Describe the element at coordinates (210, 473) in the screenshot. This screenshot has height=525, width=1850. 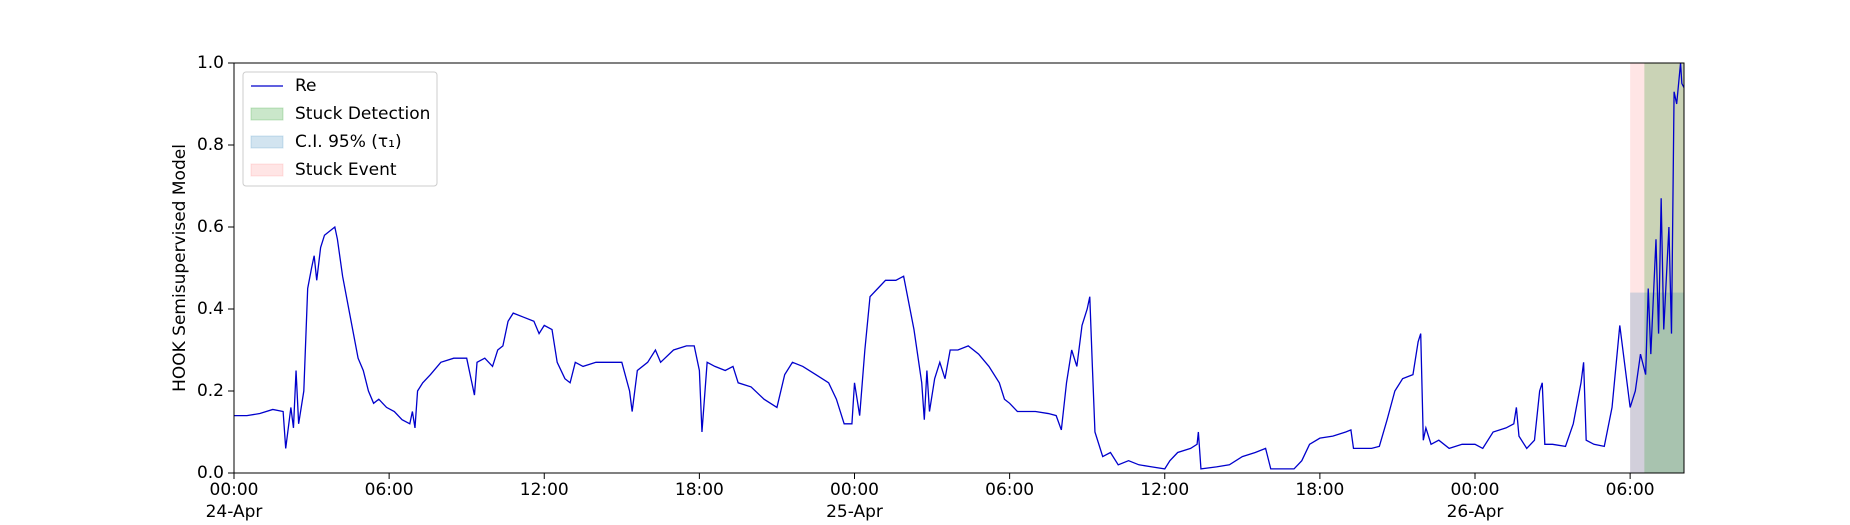
I see `y-tick-label: 0.0` at that location.